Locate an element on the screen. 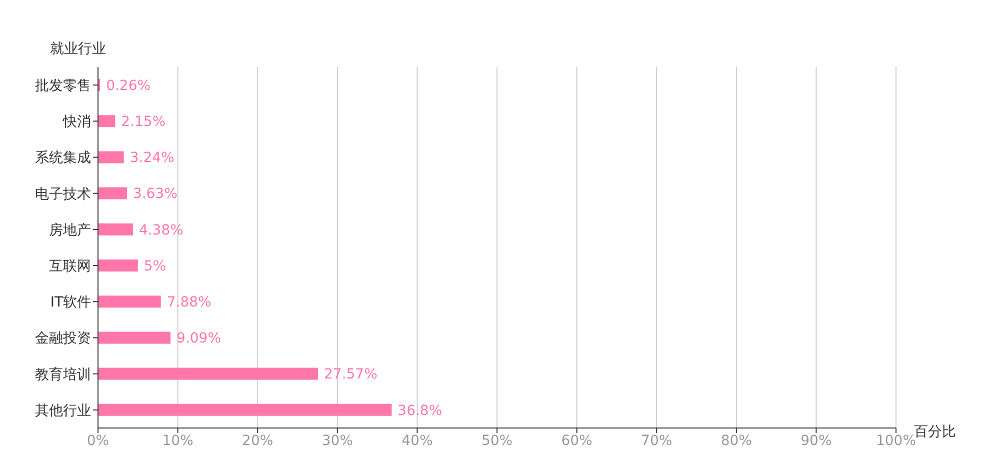  y-axis-title: 就业行业 is located at coordinates (78, 49).